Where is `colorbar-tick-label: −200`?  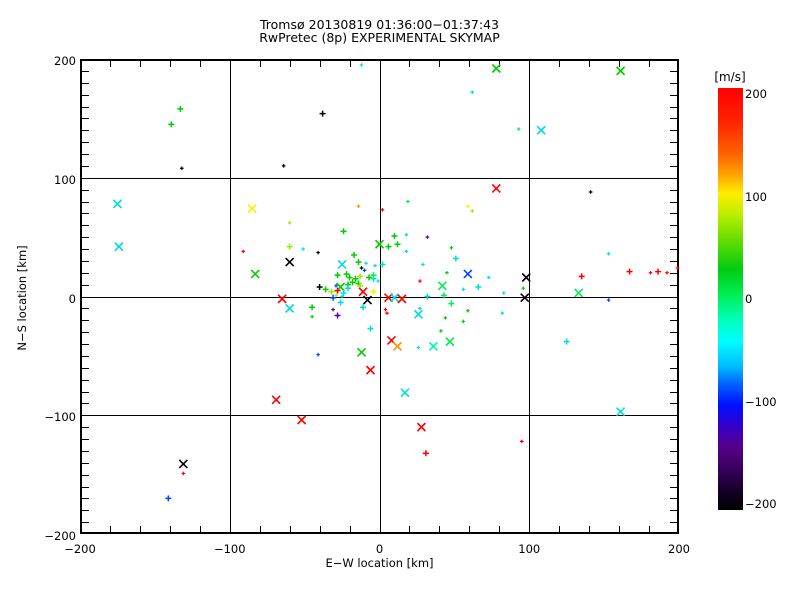 colorbar-tick-label: −200 is located at coordinates (761, 504).